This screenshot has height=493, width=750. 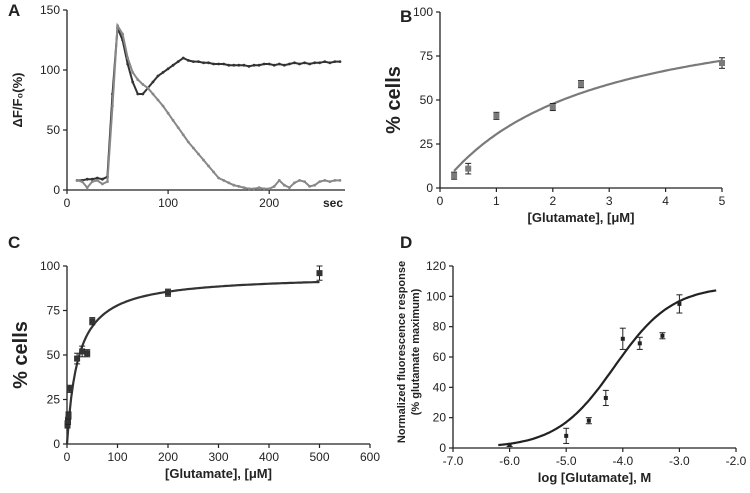 I want to click on x-tick-label: 400, so click(x=269, y=457).